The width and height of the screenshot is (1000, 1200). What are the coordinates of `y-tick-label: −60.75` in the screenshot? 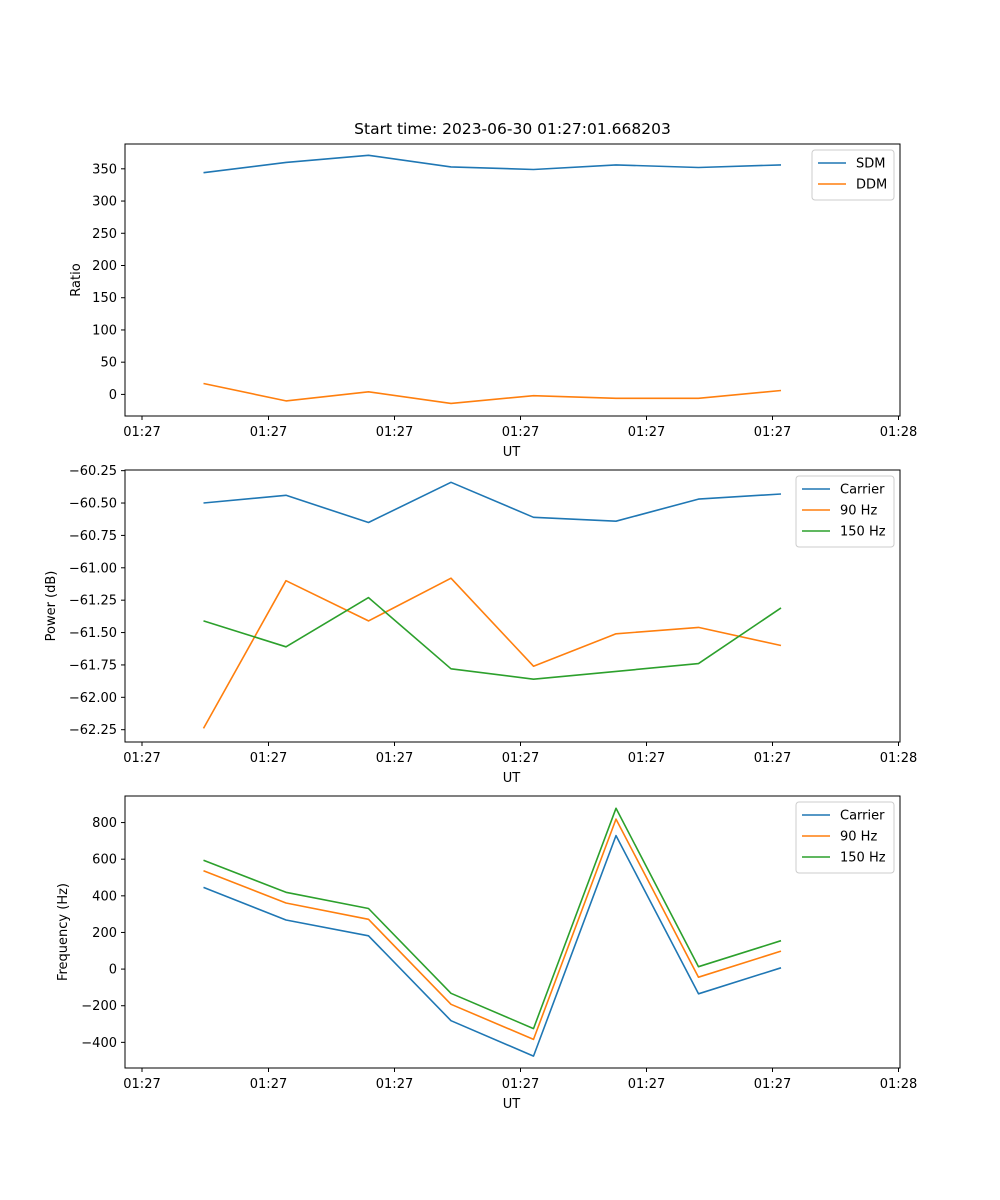 It's located at (93, 536).